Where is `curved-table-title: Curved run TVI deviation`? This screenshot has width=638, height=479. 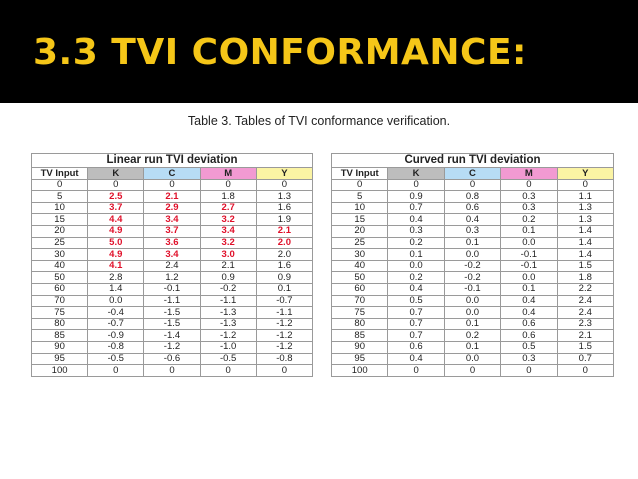
curved-table-title: Curved run TVI deviation is located at coordinates (472, 160).